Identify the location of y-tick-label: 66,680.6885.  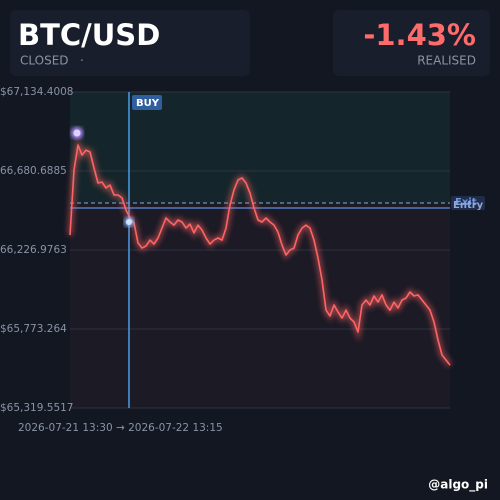
(33, 171).